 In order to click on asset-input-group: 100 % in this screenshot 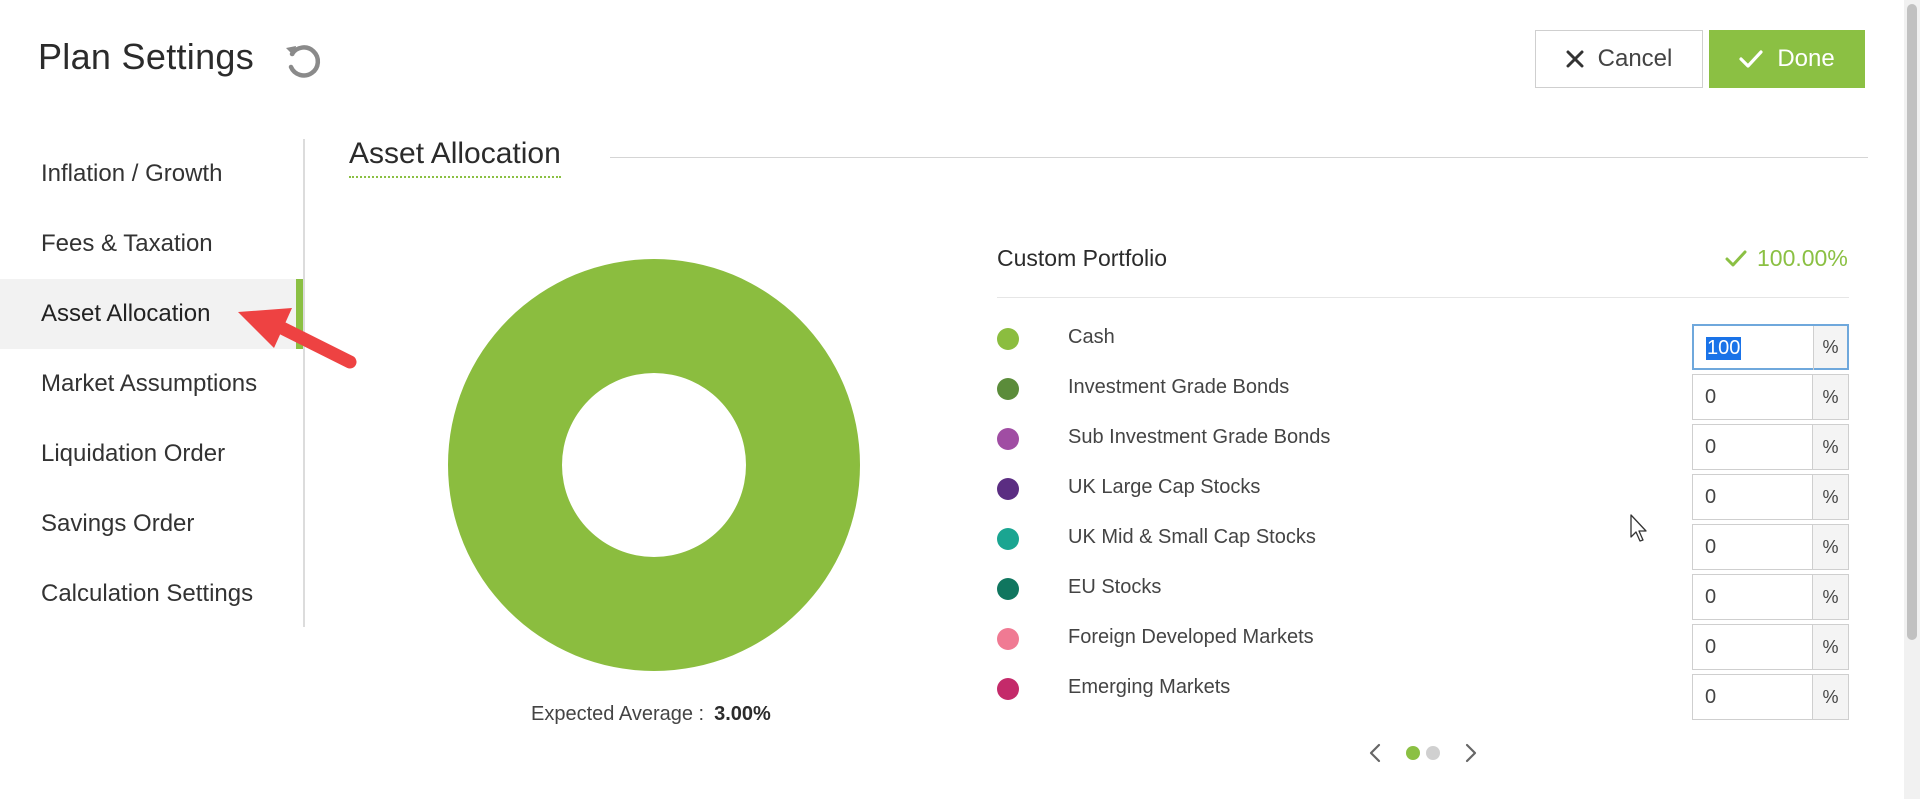, I will do `click(1770, 347)`.